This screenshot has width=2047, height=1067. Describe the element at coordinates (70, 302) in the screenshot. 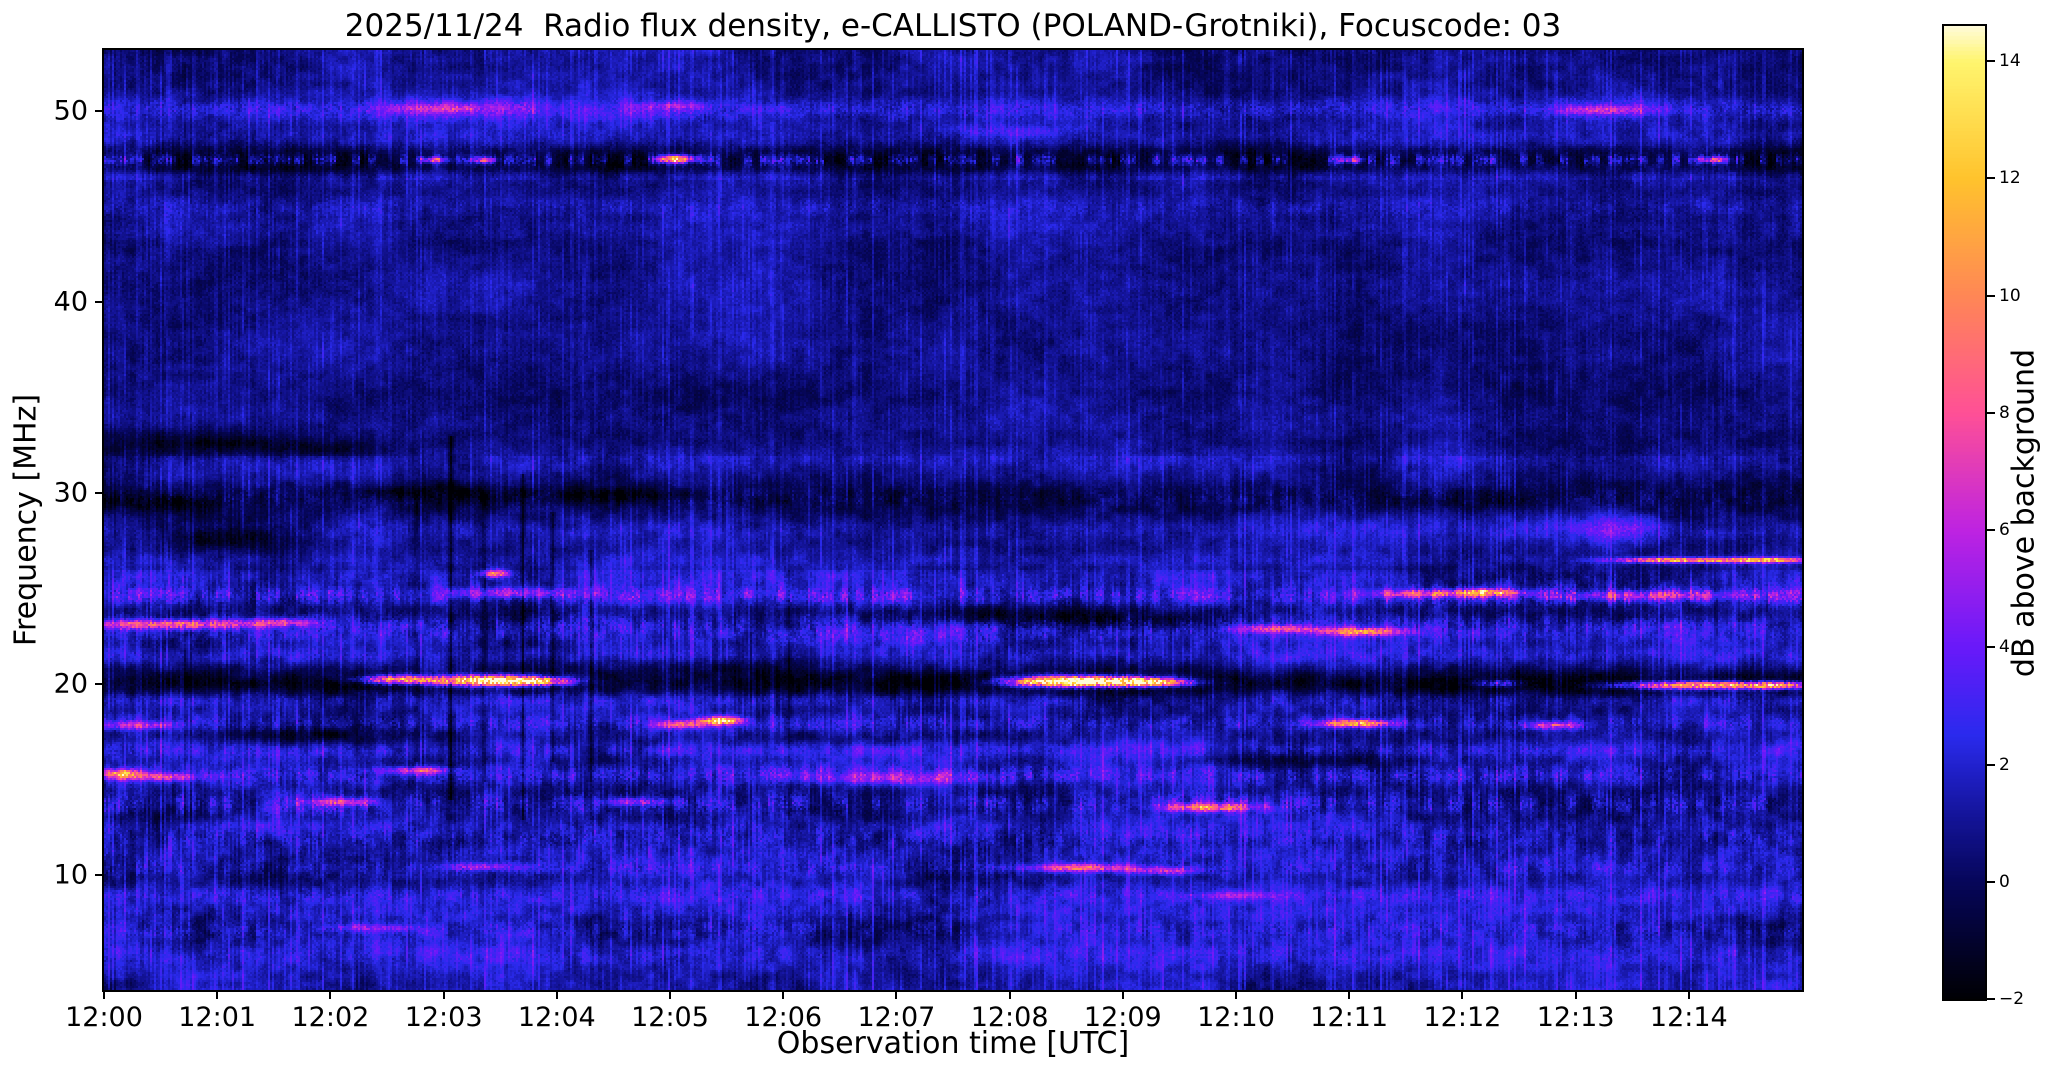

I see `y-tick-label: 40` at that location.